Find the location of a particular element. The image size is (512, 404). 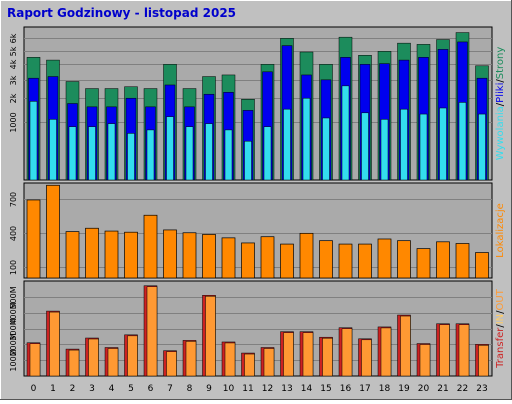

locations-axis-label: Lokalizacje is located at coordinates (500, 230).